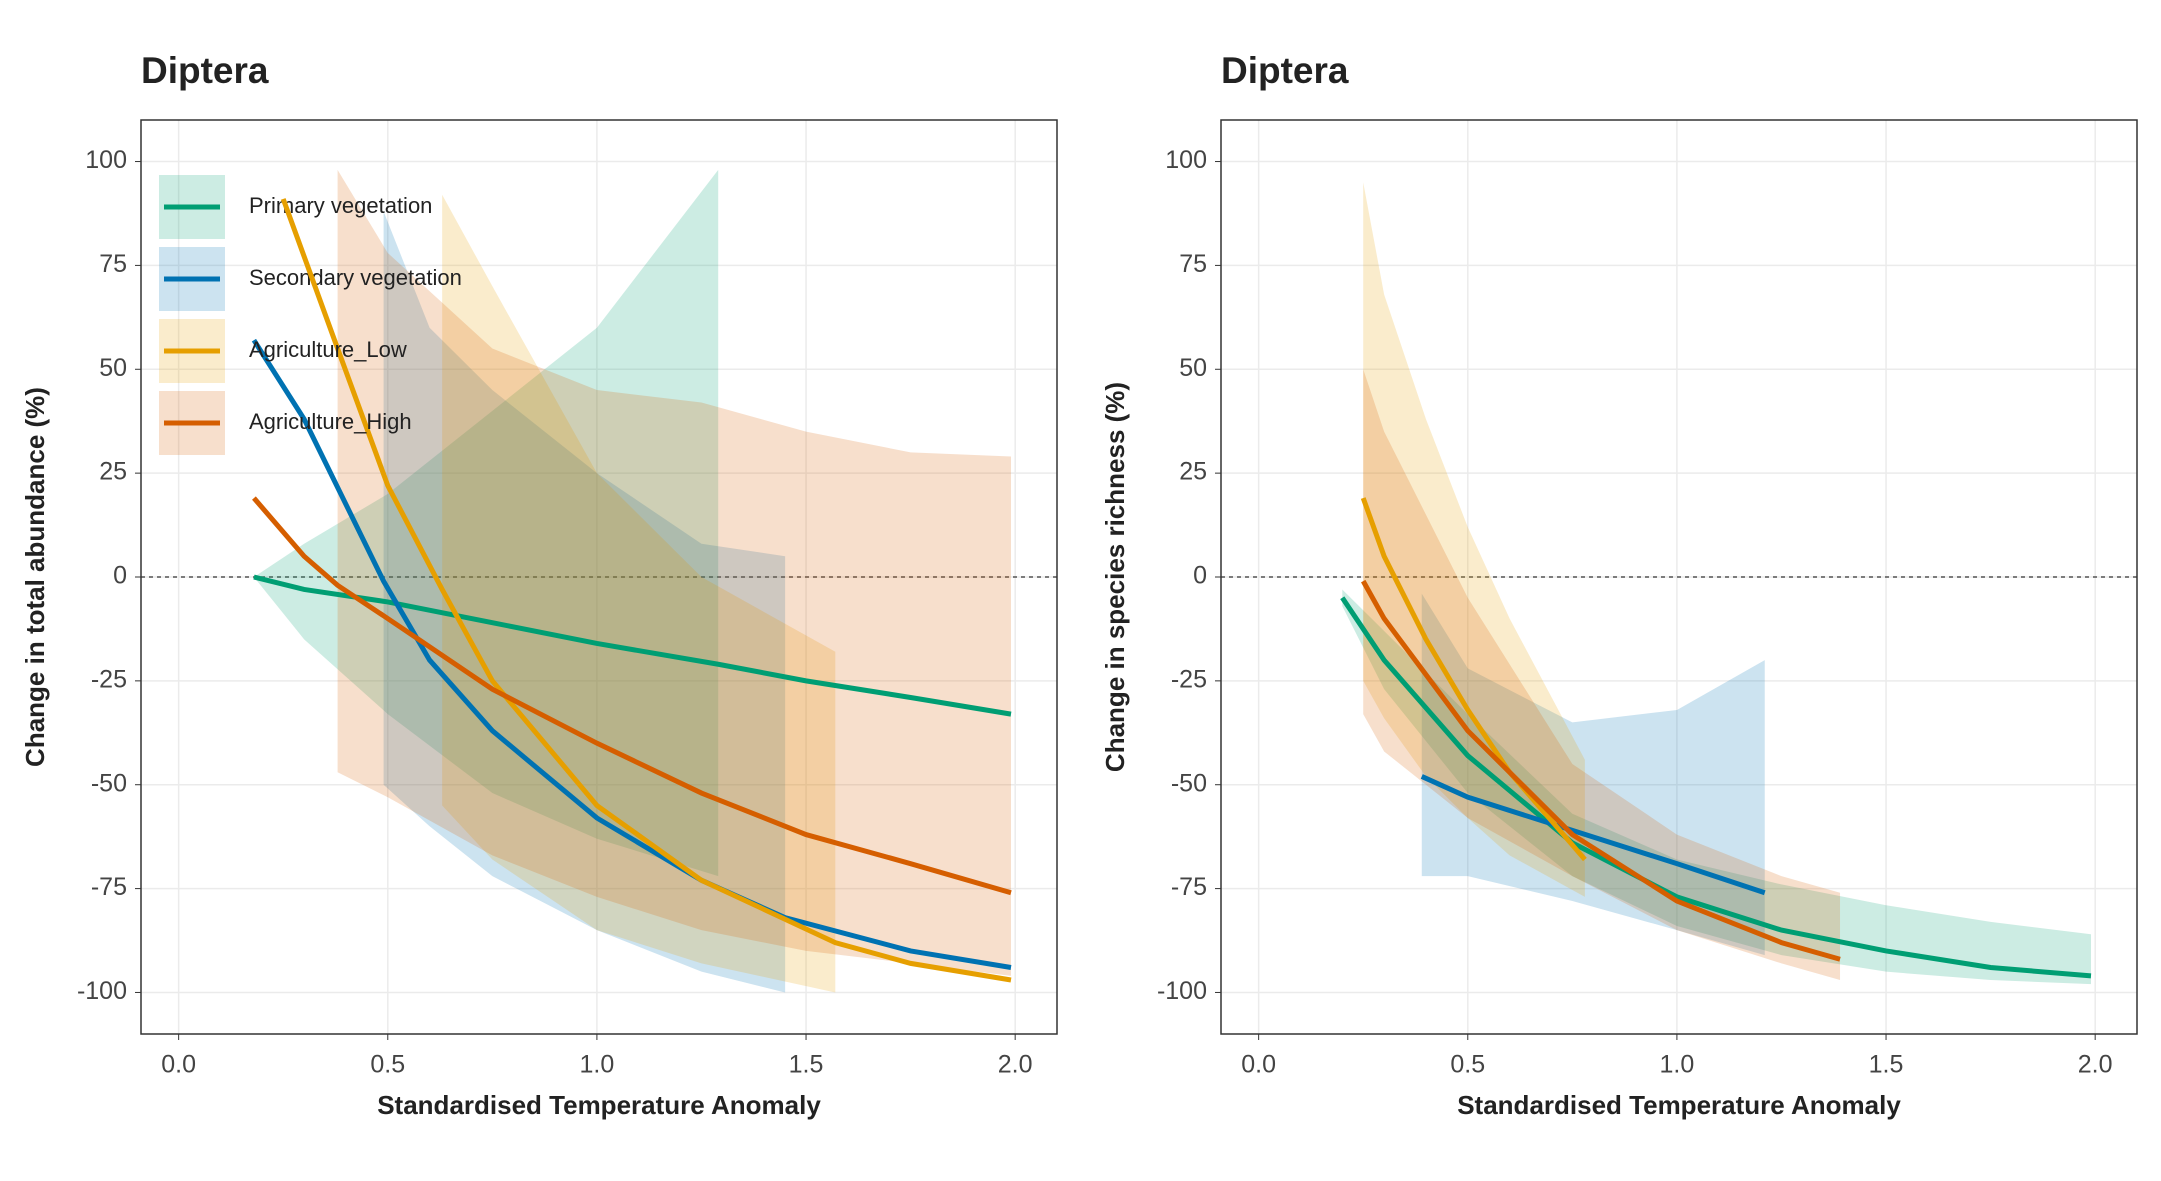  Describe the element at coordinates (330, 421) in the screenshot. I see `legend-label: Agriculture_High` at that location.